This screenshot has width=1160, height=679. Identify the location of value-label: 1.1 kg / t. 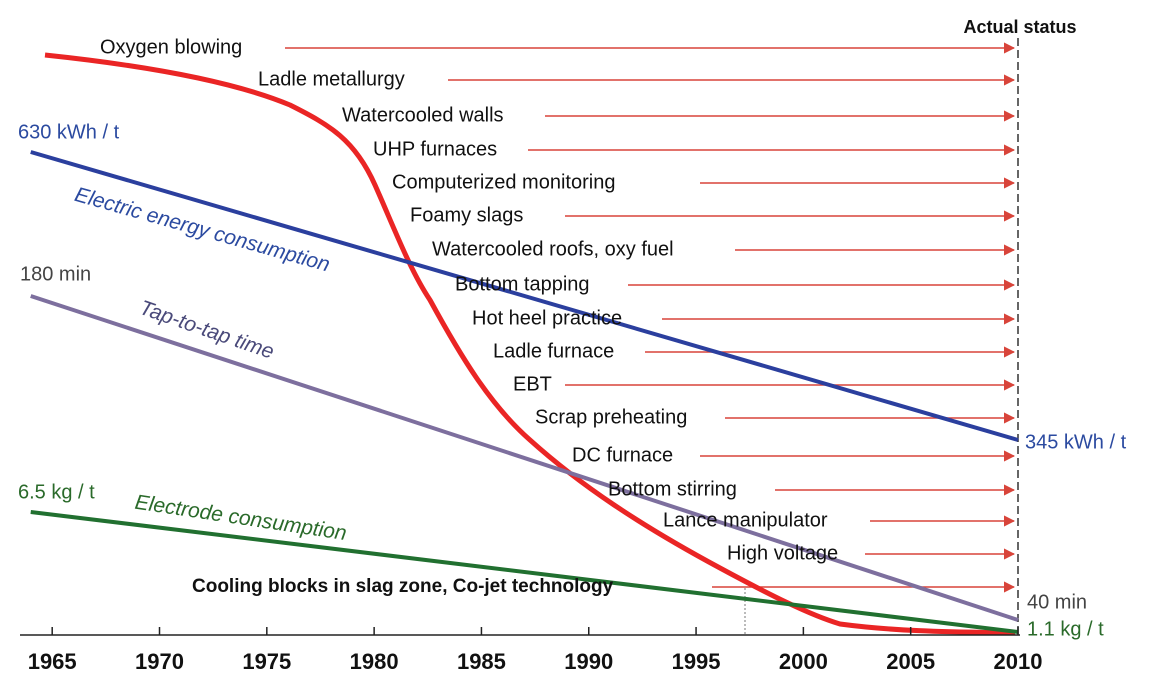
(1065, 629).